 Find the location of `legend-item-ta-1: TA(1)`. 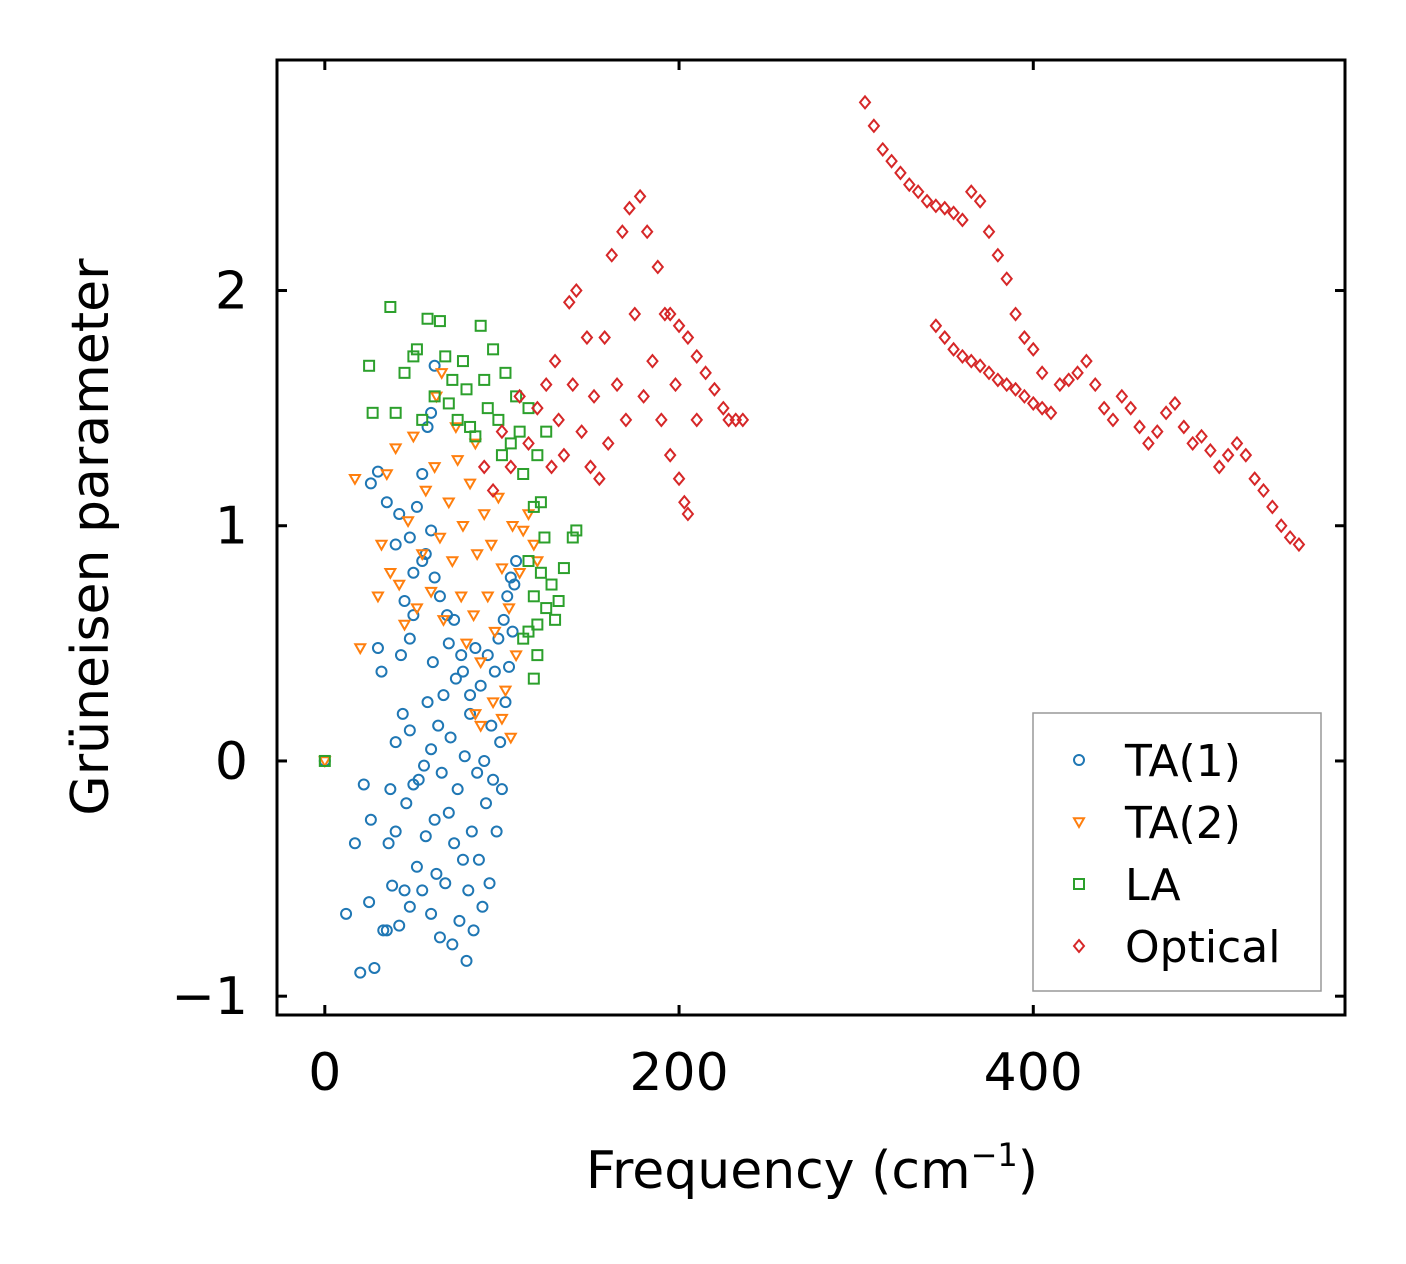

legend-item-ta-1: TA(1) is located at coordinates (1157, 761).